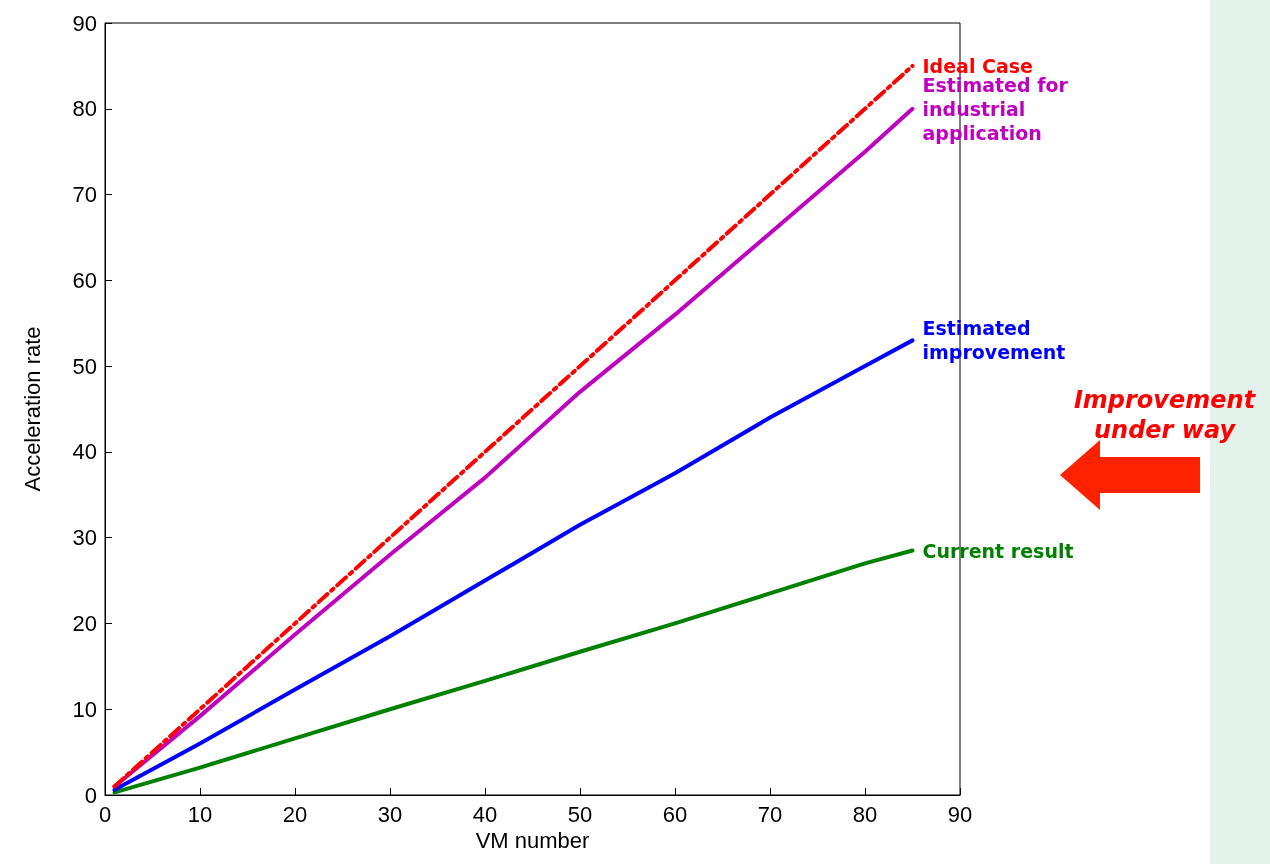 Image resolution: width=1270 pixels, height=864 pixels. What do you see at coordinates (84, 280) in the screenshot?
I see `y-tick-label: 60` at bounding box center [84, 280].